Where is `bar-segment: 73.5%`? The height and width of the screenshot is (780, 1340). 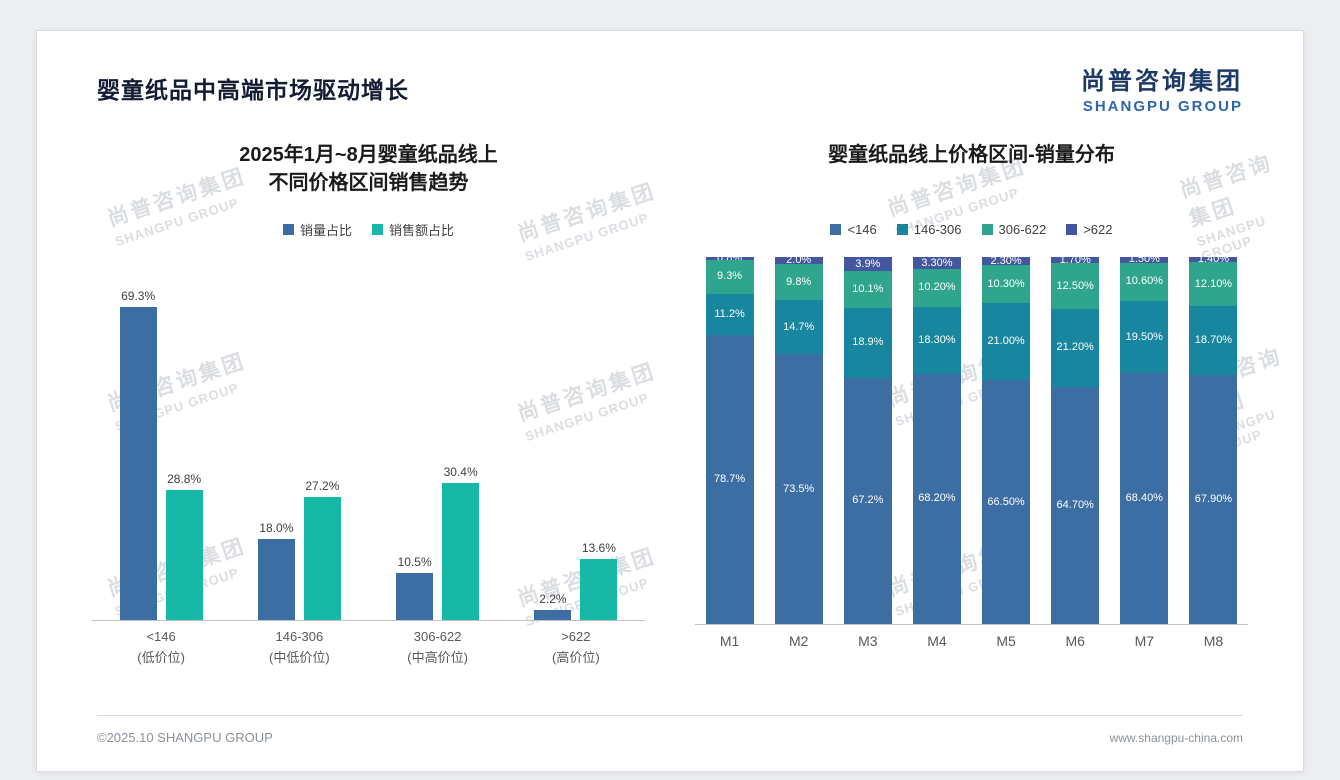
bar-segment: 73.5% is located at coordinates (798, 489).